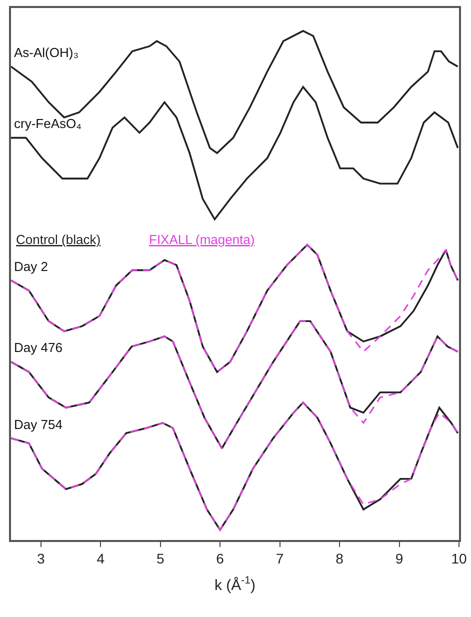  What do you see at coordinates (459, 558) in the screenshot?
I see `x-tick-label: 10` at bounding box center [459, 558].